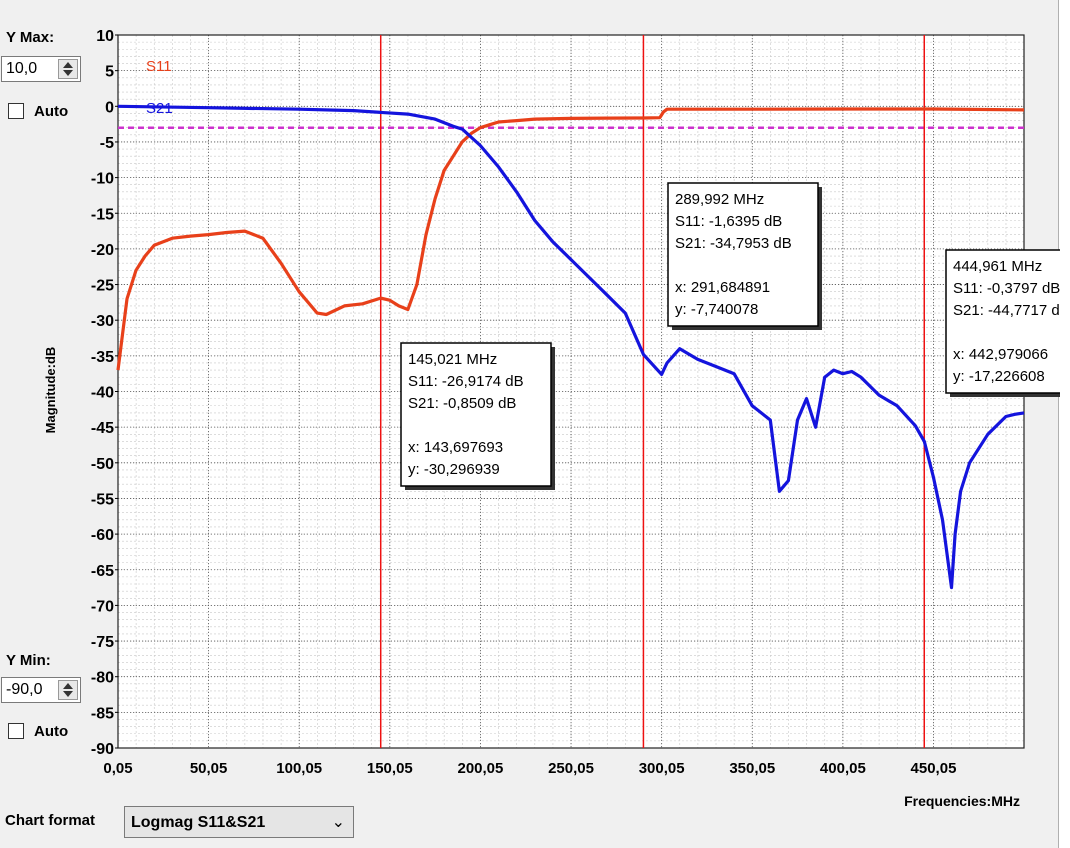 This screenshot has height=848, width=1070. Describe the element at coordinates (51, 731) in the screenshot. I see `ymin-auto-label: Auto` at that location.